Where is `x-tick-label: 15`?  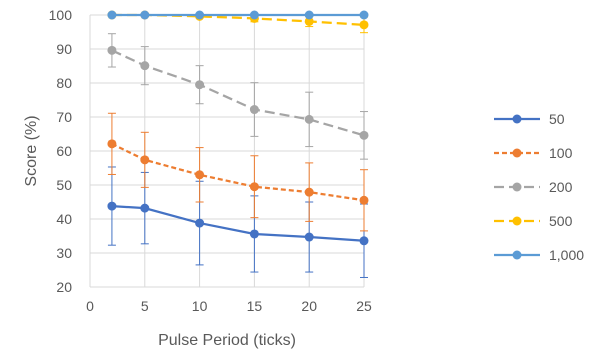
x-tick-label: 15 is located at coordinates (255, 306).